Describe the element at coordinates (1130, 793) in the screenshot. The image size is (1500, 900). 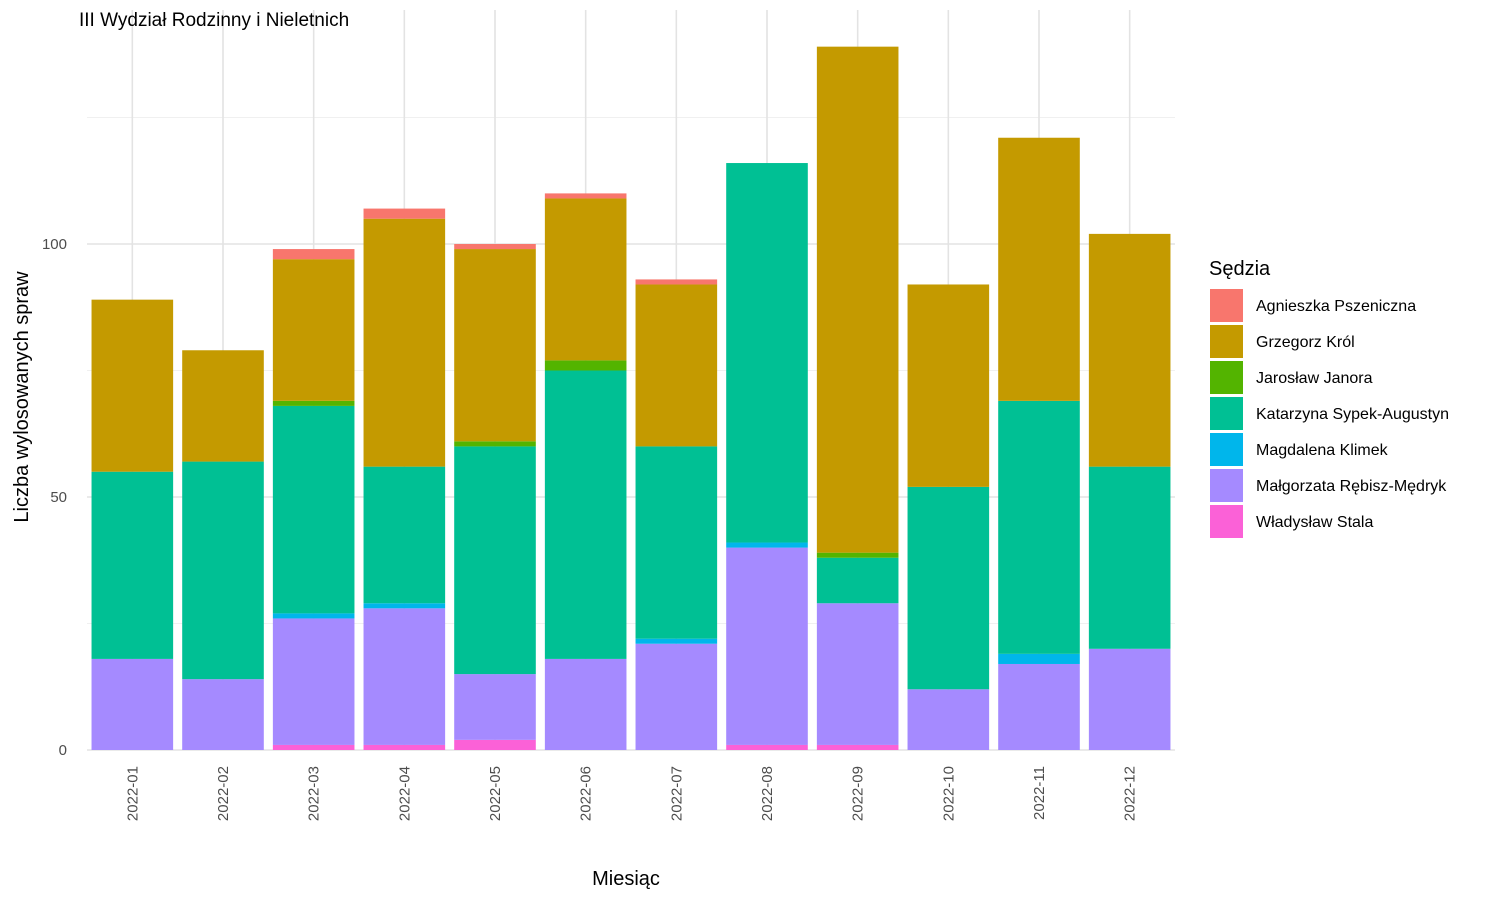
I see `x-tick-label: 2022-12` at that location.